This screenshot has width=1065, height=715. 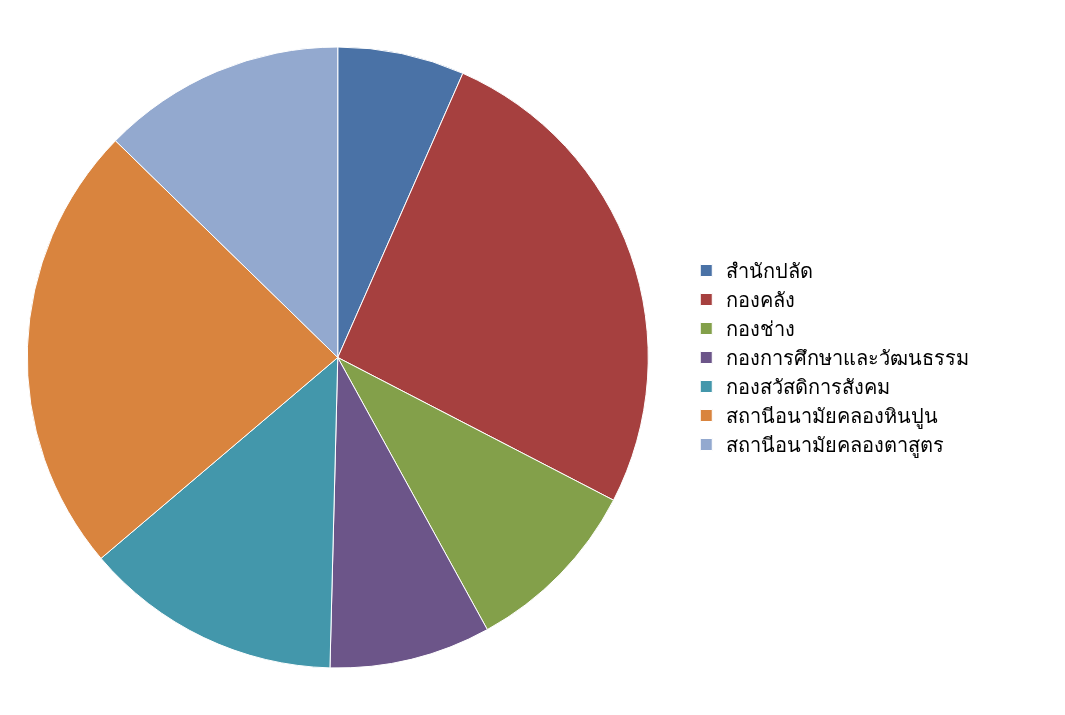 I want to click on legend-label: สถานีอนามัยคลองตาสูตร, so click(x=835, y=446).